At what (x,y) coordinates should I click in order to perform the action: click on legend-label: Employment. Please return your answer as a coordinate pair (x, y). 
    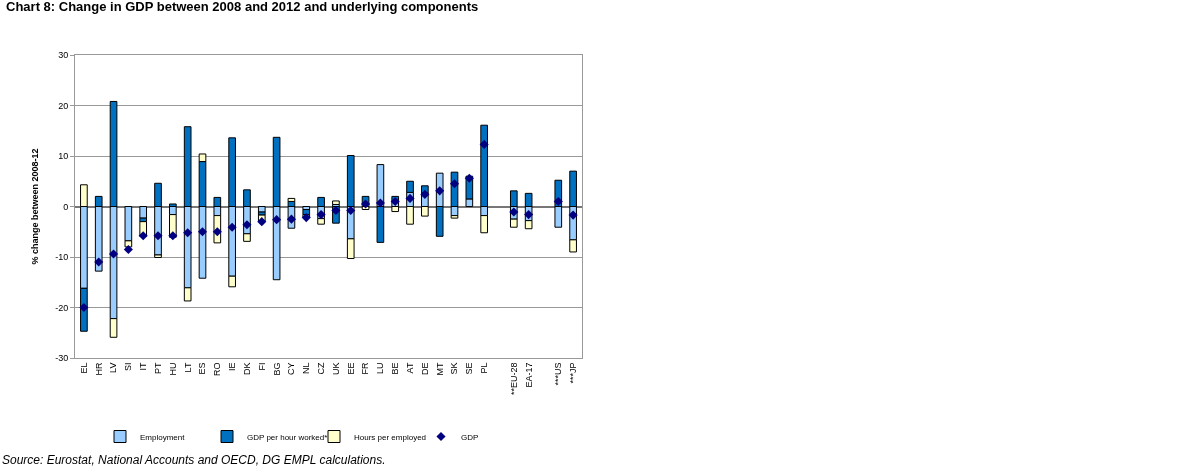
    Looking at the image, I should click on (163, 437).